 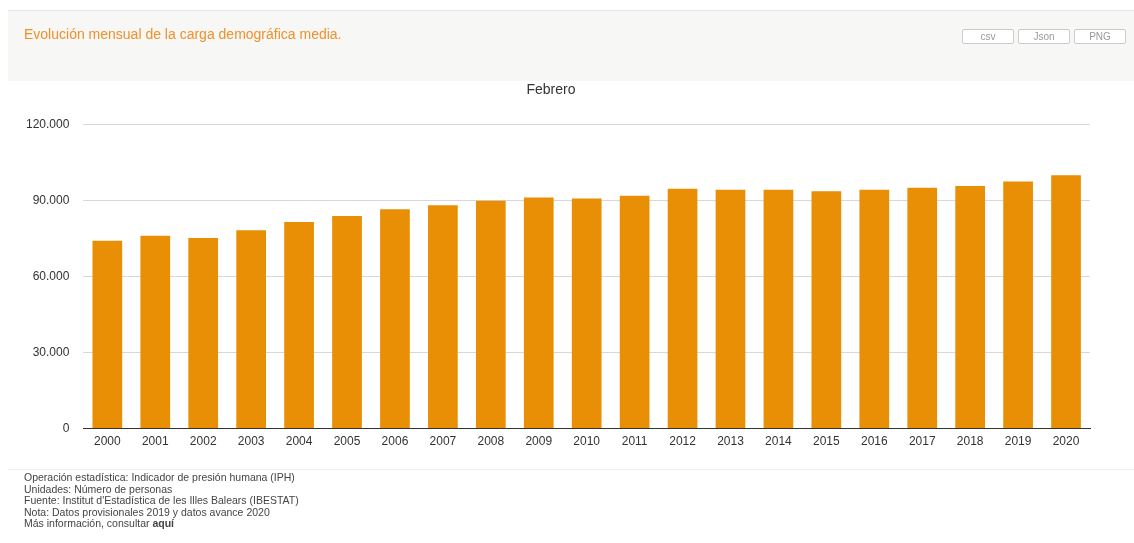 What do you see at coordinates (634, 441) in the screenshot?
I see `x-tick-label: 2011` at bounding box center [634, 441].